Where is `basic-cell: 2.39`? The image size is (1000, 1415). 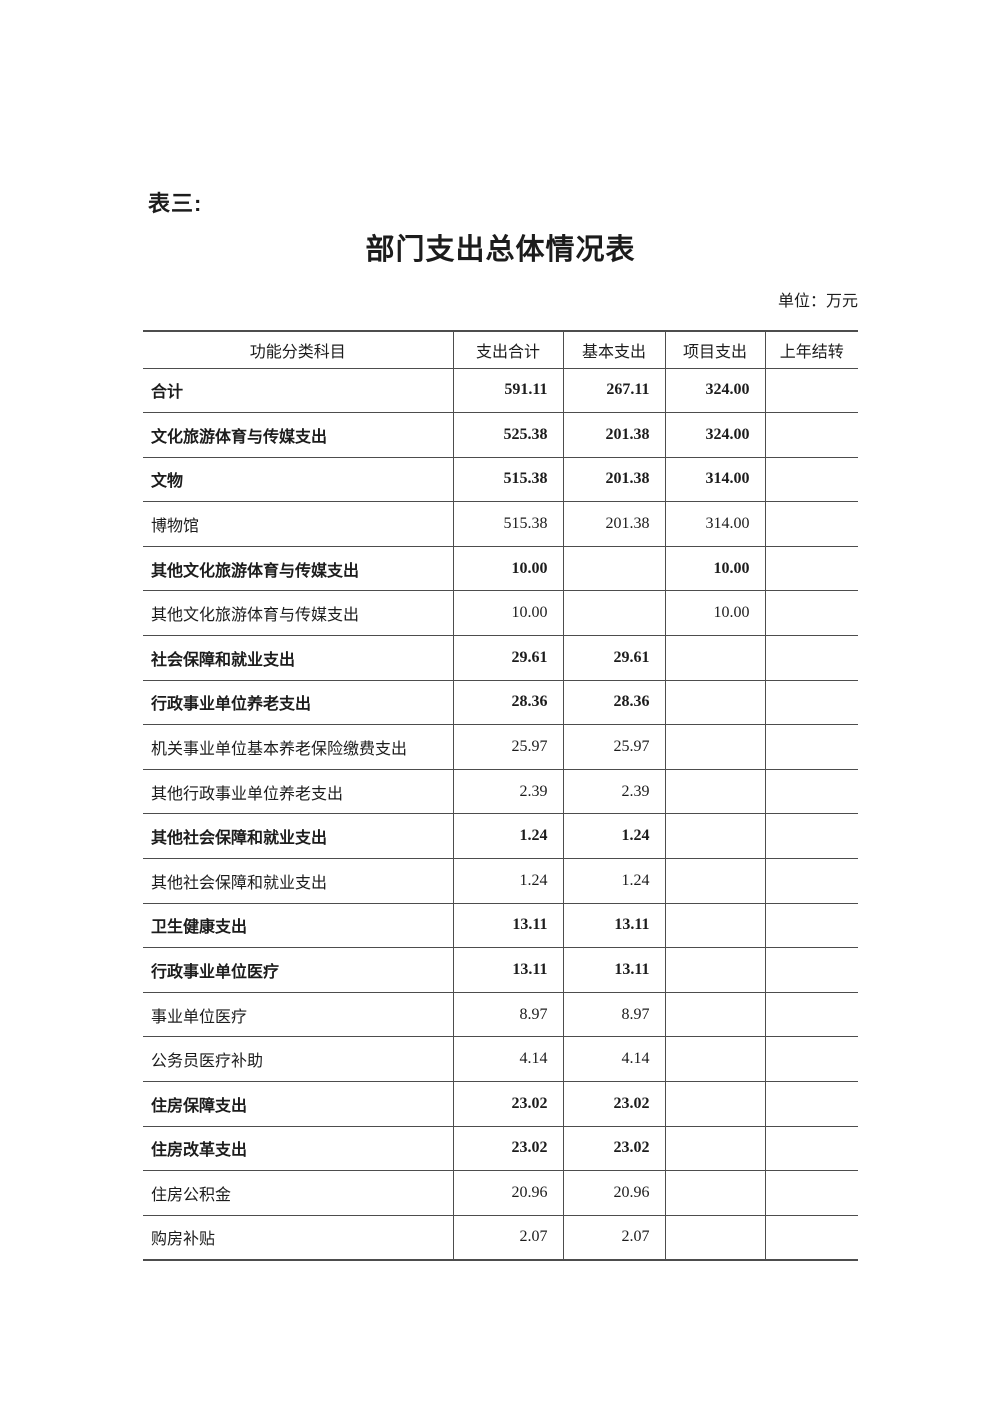 basic-cell: 2.39 is located at coordinates (613, 791).